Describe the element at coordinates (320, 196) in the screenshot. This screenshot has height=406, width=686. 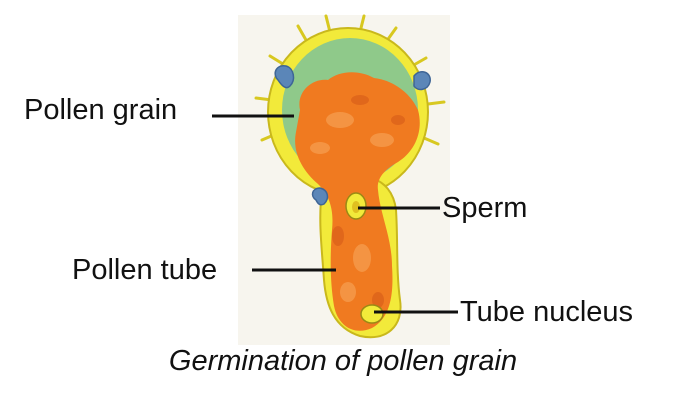
I see `germ-pore-lower` at that location.